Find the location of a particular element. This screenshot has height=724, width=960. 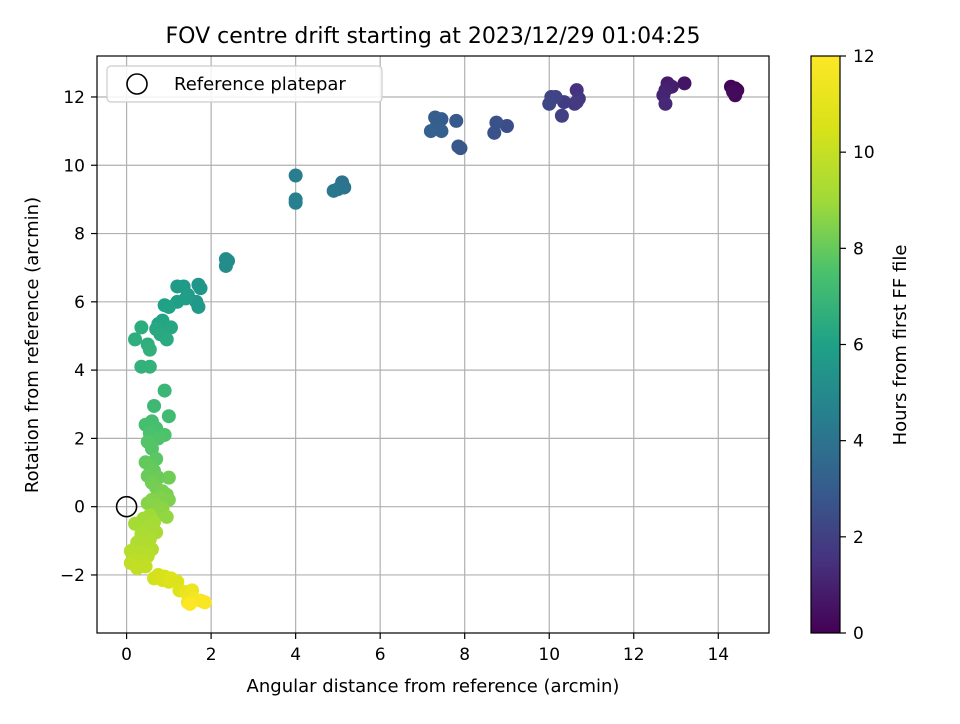

y-tick-label: 6 is located at coordinates (79, 303).